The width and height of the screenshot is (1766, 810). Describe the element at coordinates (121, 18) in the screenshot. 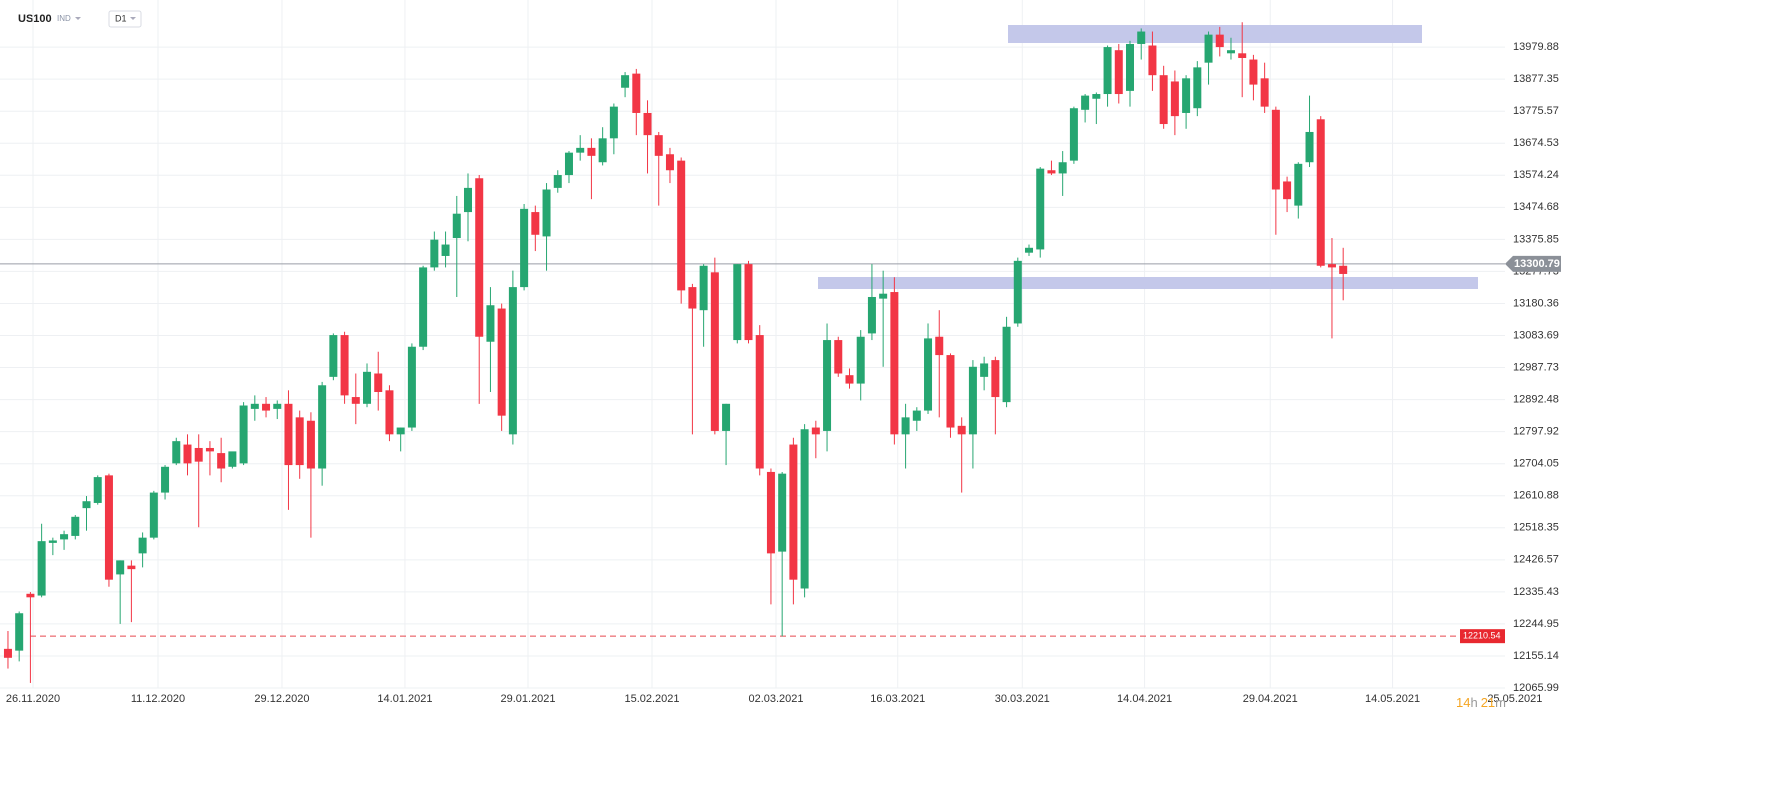

I see `timeframe: D1` at that location.